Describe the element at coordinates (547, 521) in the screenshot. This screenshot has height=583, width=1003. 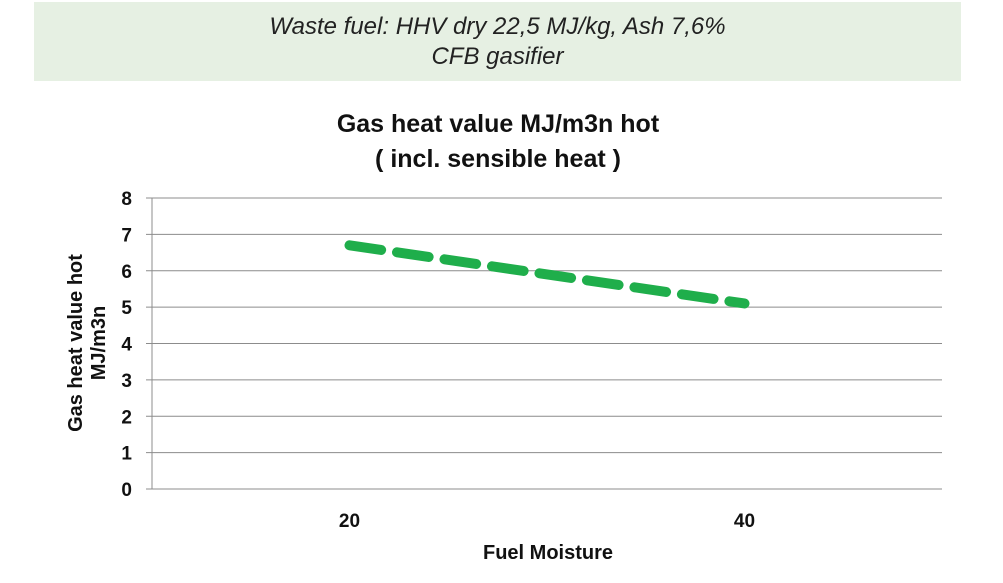
I see `x-tick-labels: 20 40` at that location.